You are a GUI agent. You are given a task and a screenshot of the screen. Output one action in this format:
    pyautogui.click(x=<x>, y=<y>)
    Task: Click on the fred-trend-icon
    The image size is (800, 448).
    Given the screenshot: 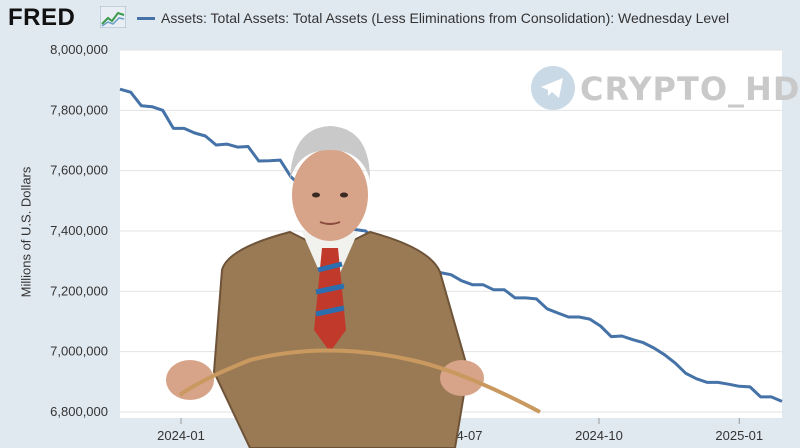 What is the action you would take?
    pyautogui.click(x=113, y=17)
    